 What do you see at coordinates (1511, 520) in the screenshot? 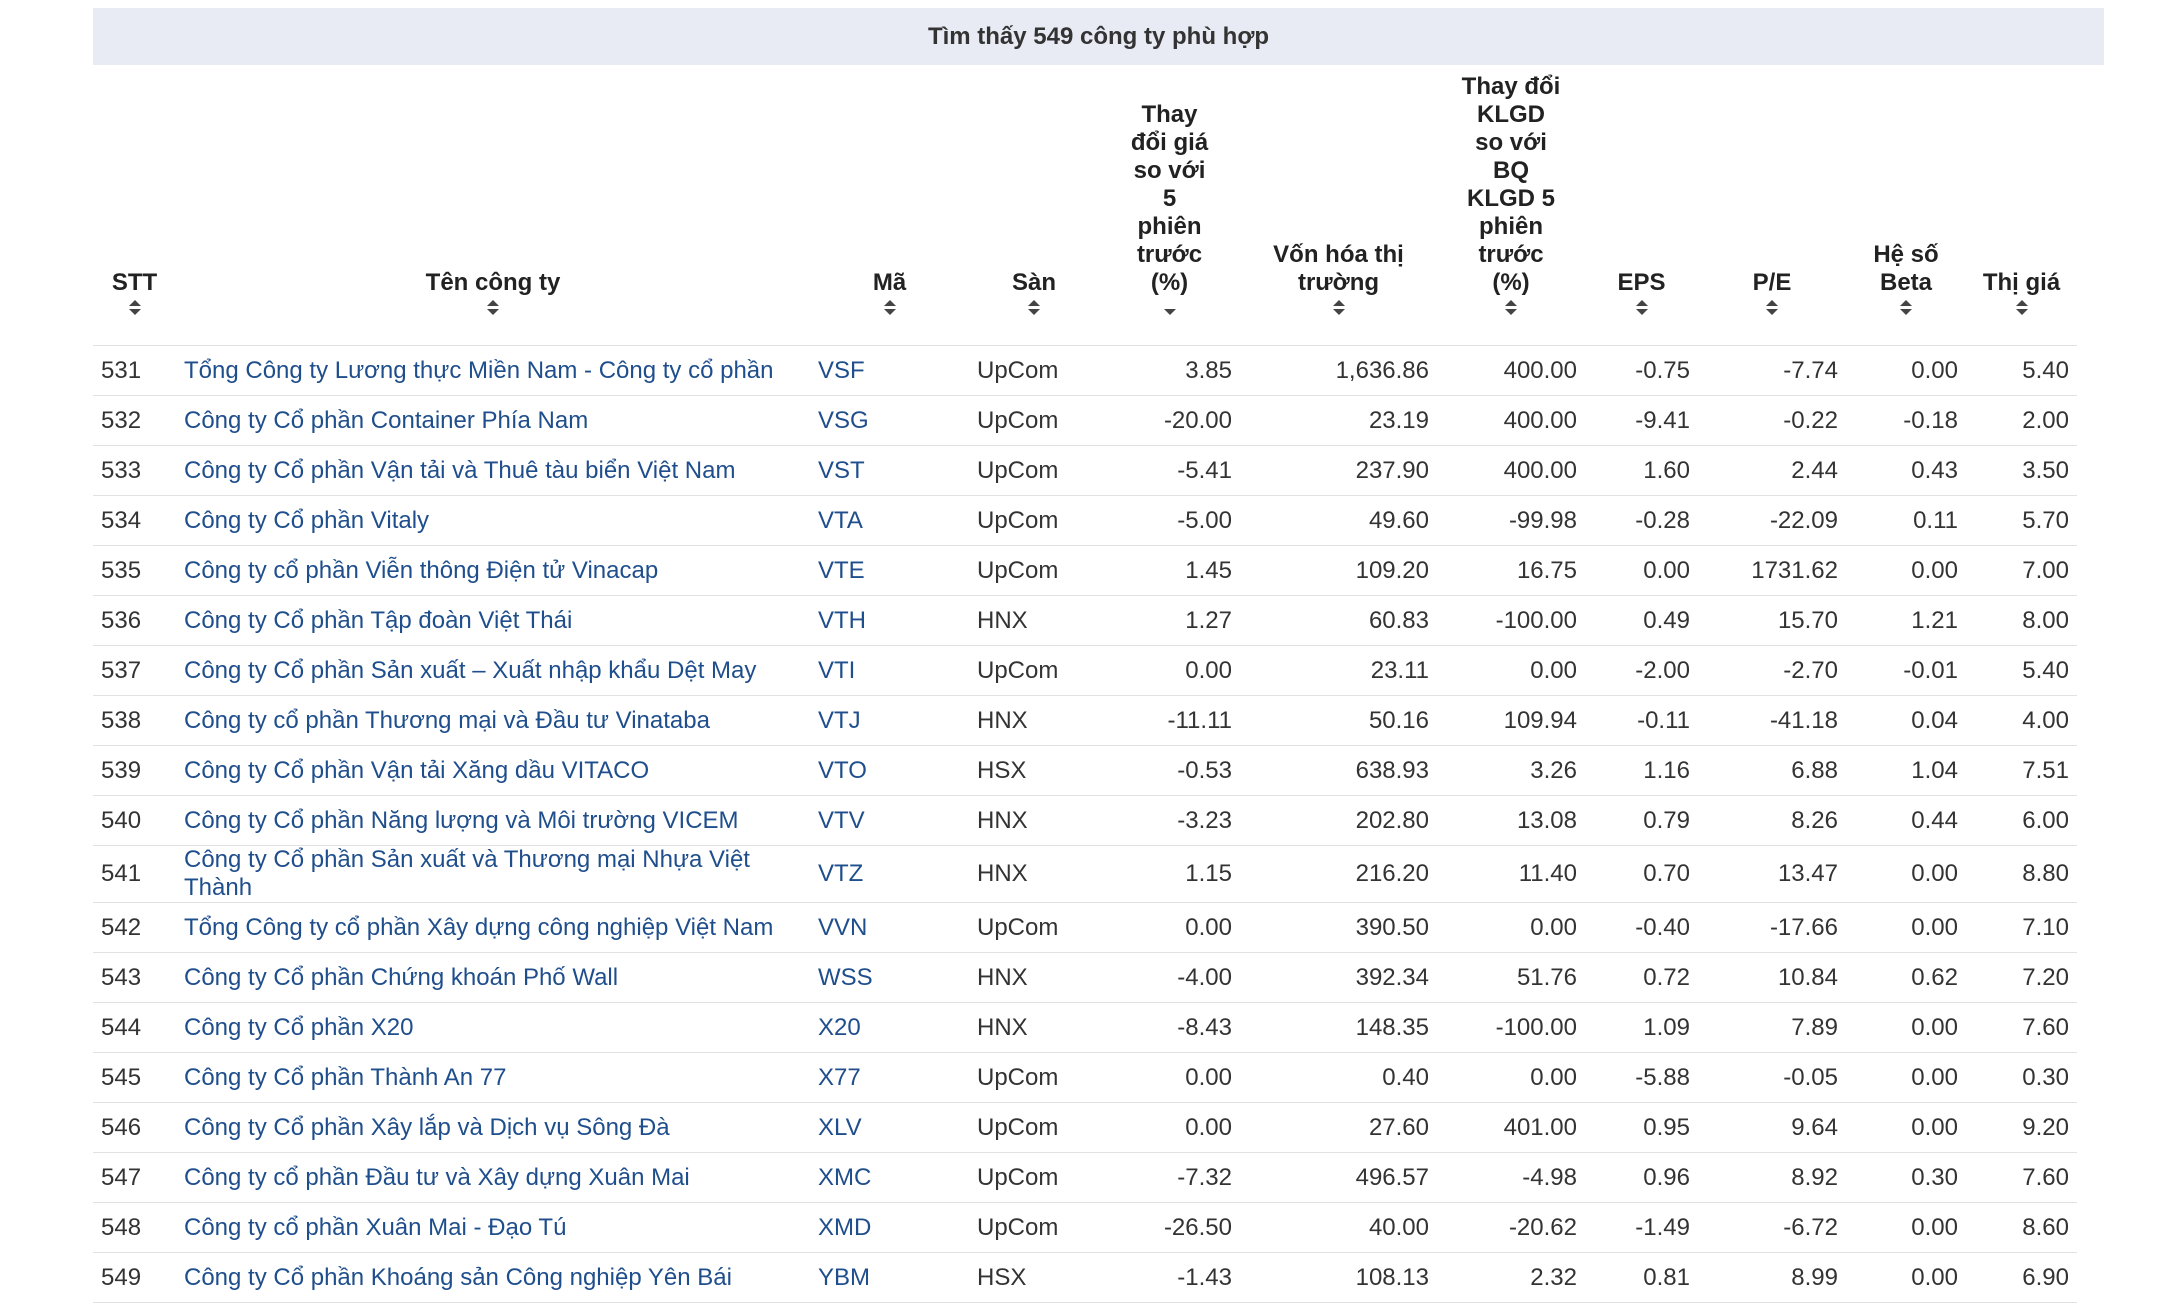
I see `table-cell: -99.98` at bounding box center [1511, 520].